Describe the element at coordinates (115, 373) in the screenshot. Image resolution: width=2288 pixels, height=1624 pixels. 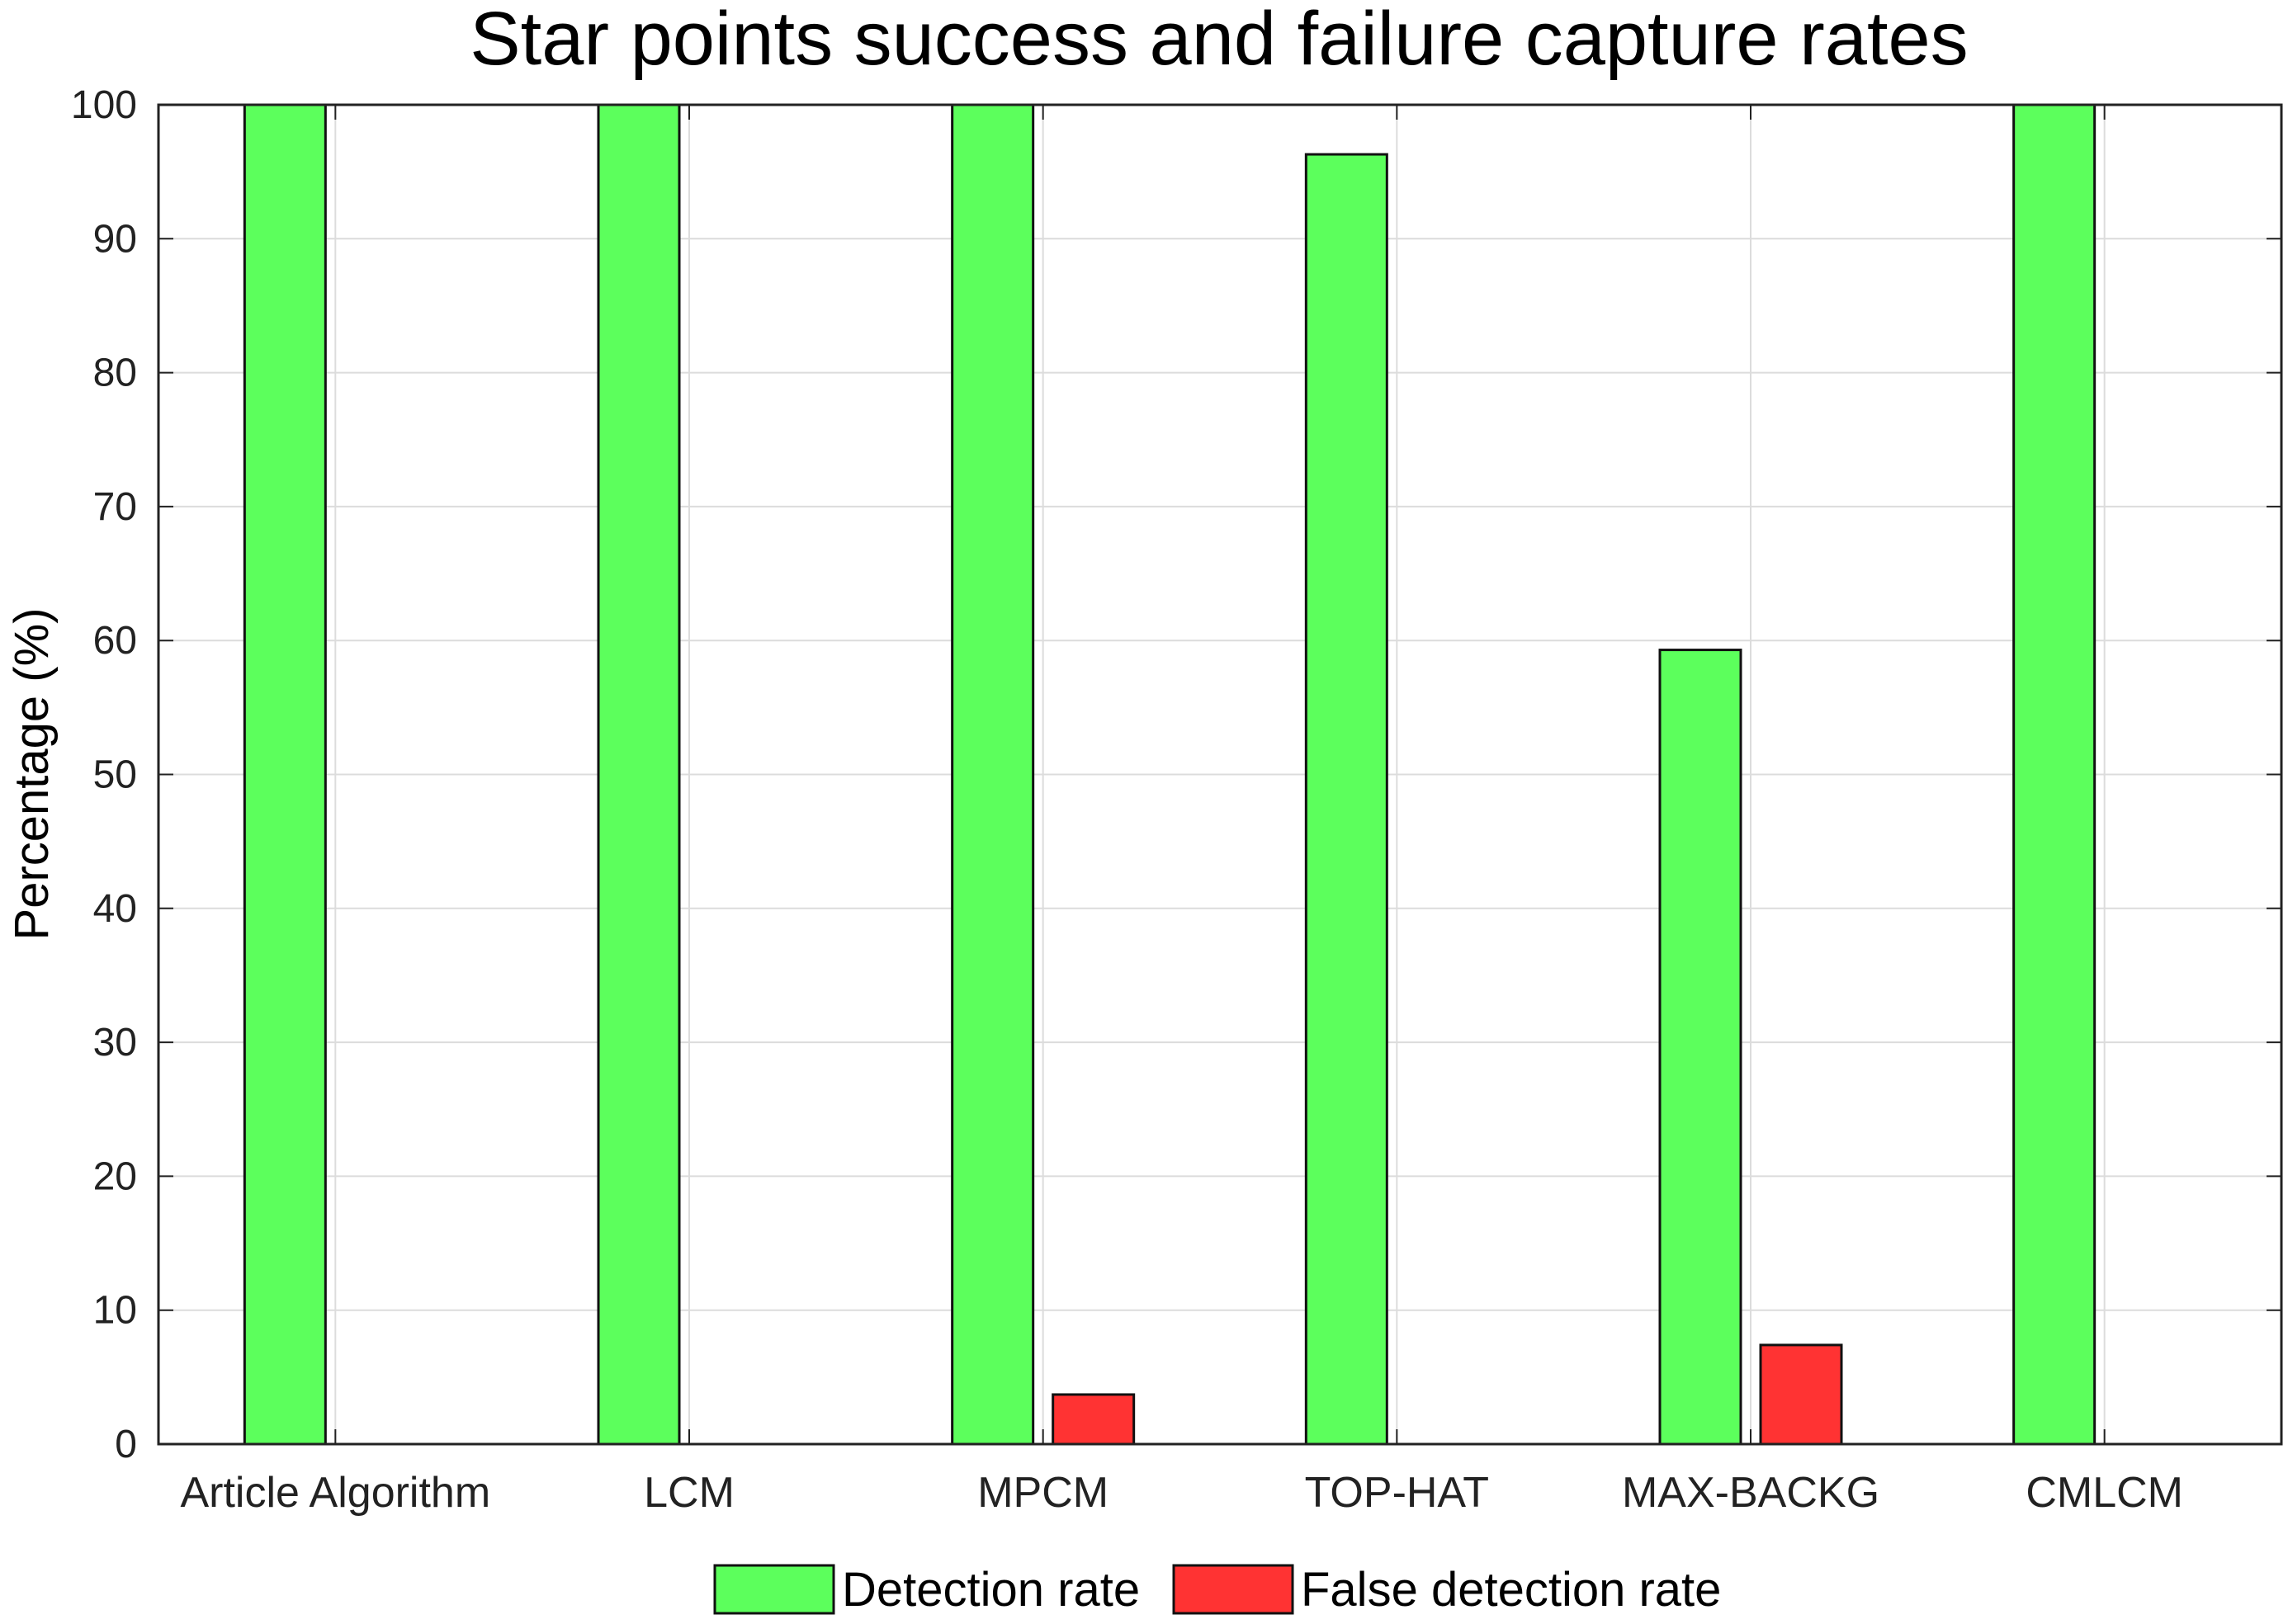
I see `y-tick-label: 80` at that location.